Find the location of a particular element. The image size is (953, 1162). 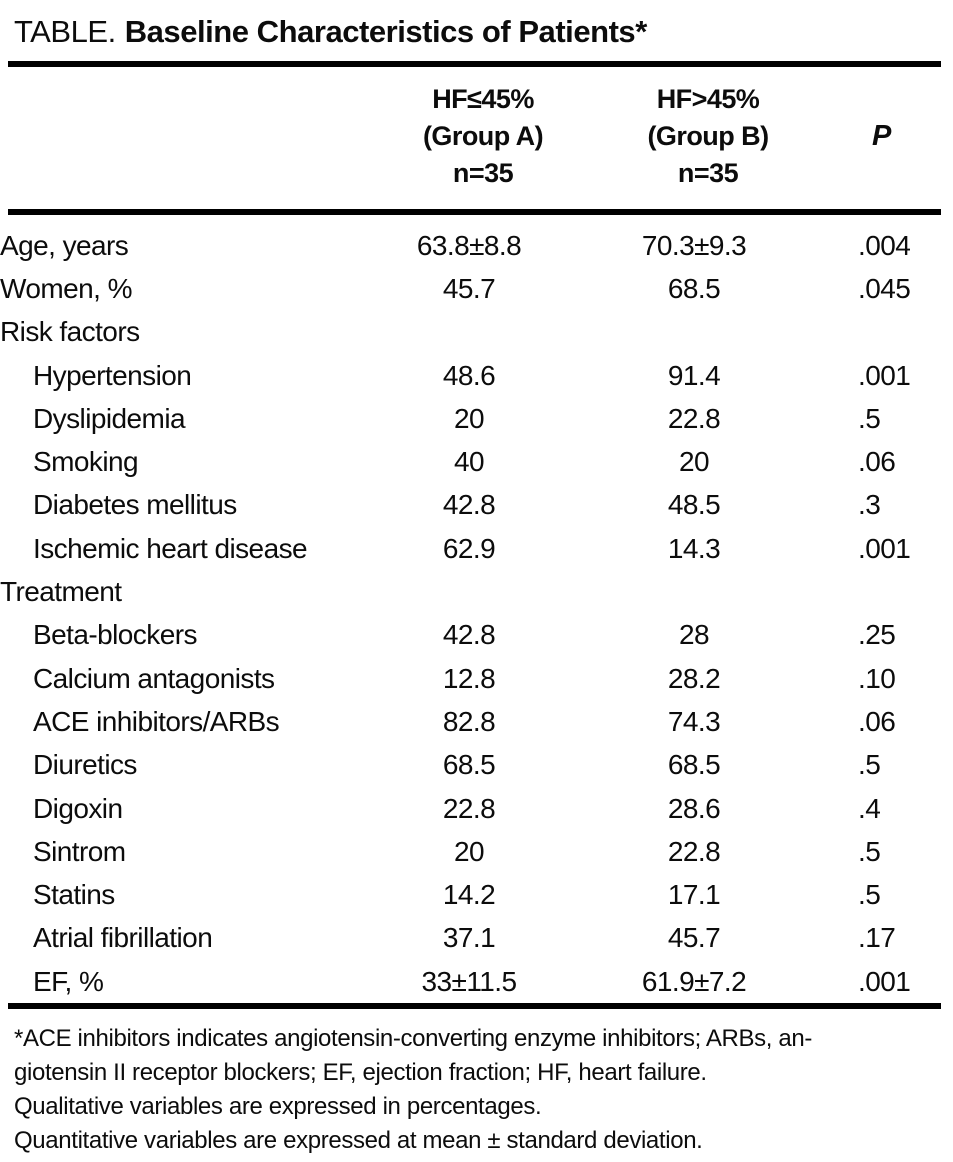

header-group-b: HF>45% (Group B) n=35 is located at coordinates (708, 136).